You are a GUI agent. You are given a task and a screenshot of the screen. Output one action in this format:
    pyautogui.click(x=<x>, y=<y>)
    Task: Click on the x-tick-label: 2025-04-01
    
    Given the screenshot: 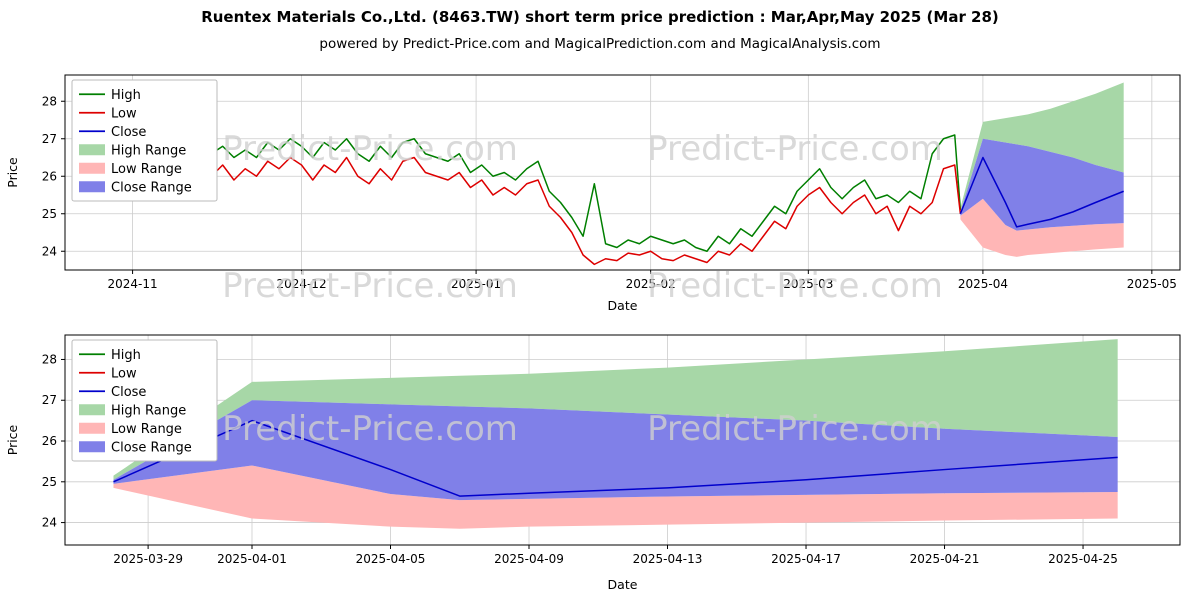 What is the action you would take?
    pyautogui.click(x=252, y=559)
    